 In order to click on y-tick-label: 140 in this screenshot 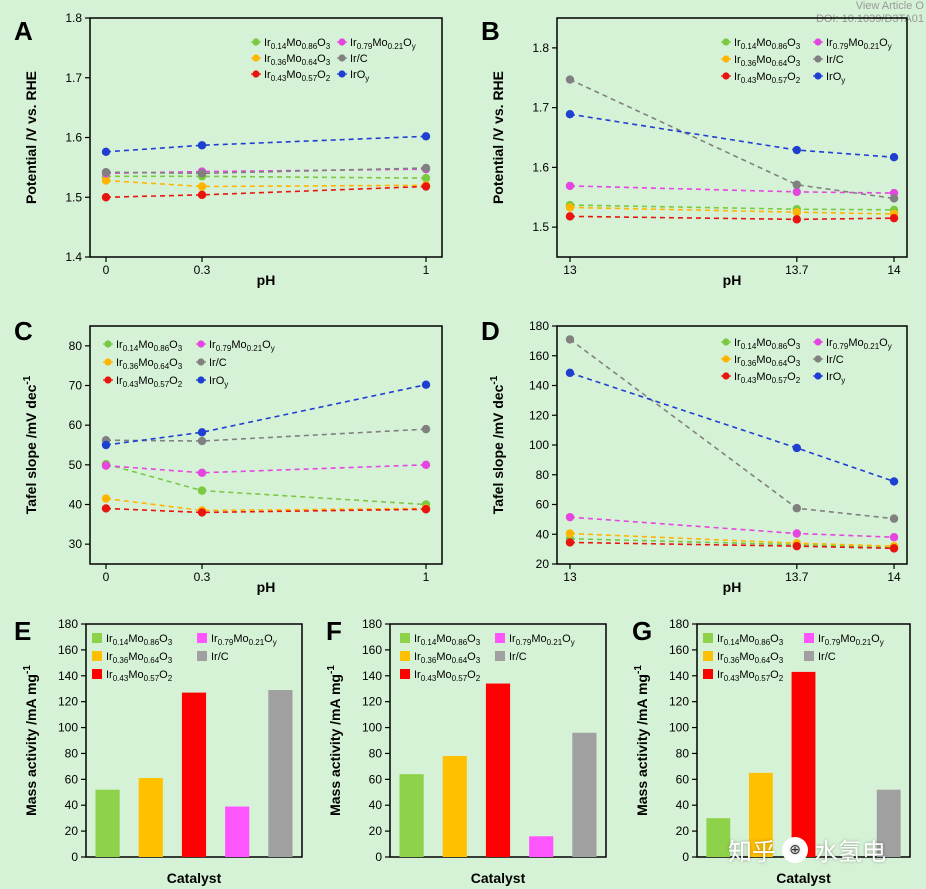, I will do `click(68, 676)`.